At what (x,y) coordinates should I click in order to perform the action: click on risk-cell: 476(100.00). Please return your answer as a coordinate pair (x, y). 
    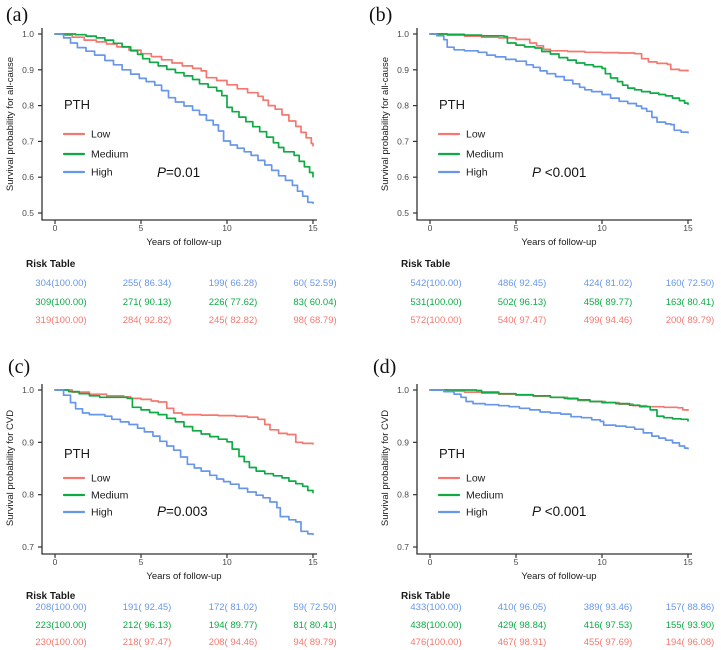
    Looking at the image, I should click on (436, 642).